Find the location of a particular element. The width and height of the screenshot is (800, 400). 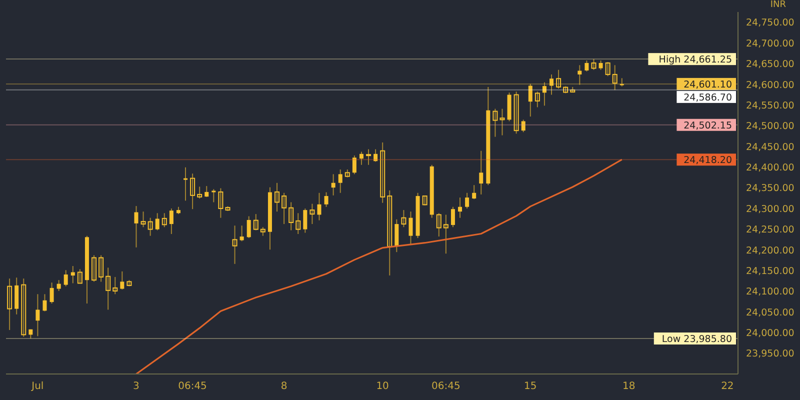

y-tick-label: 24,350.00 is located at coordinates (770, 188).